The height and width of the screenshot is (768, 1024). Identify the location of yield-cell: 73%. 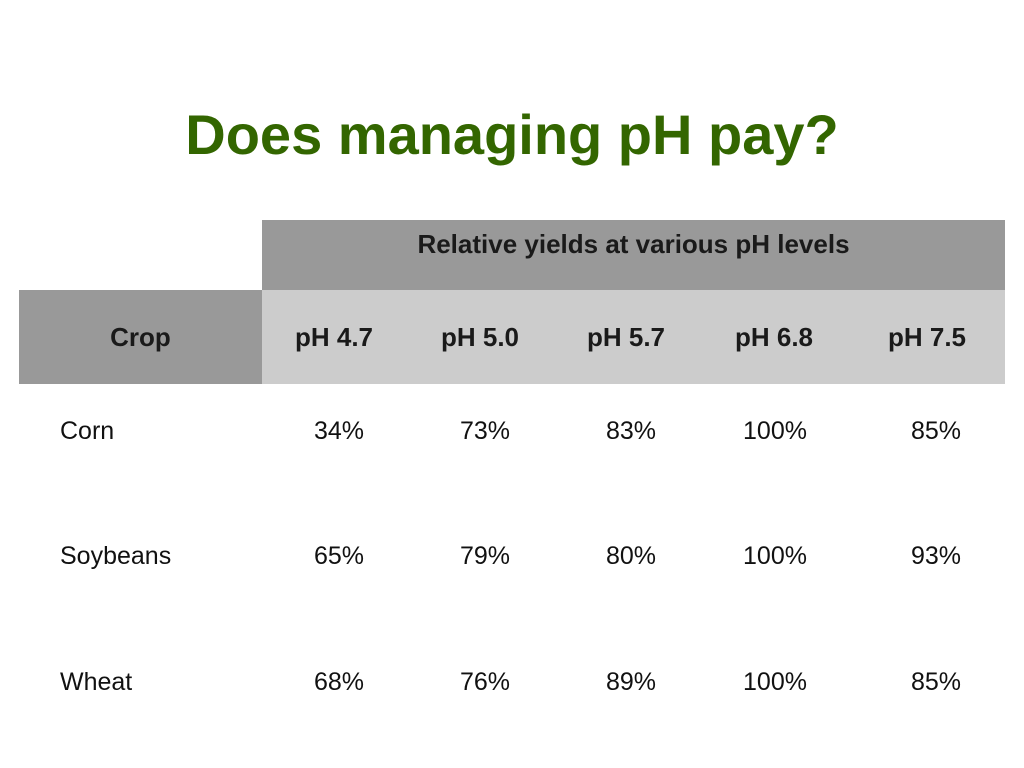
(485, 431).